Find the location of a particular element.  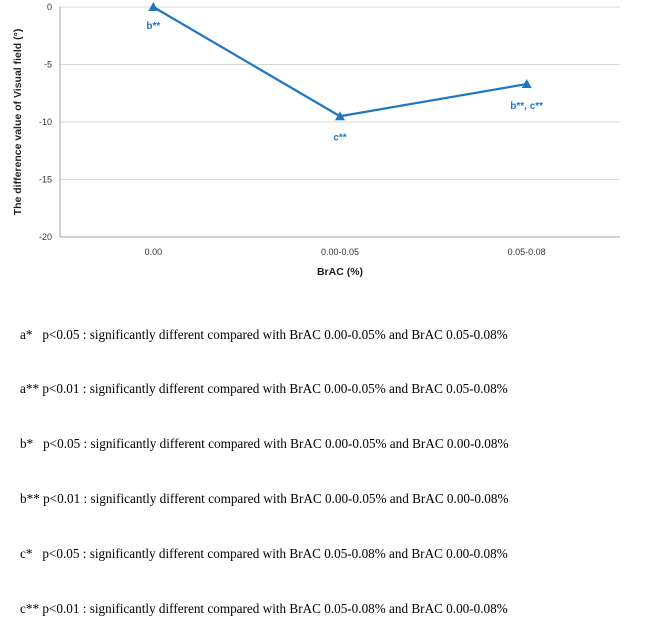

x-tick-label: 0.00-0.05 is located at coordinates (340, 252).